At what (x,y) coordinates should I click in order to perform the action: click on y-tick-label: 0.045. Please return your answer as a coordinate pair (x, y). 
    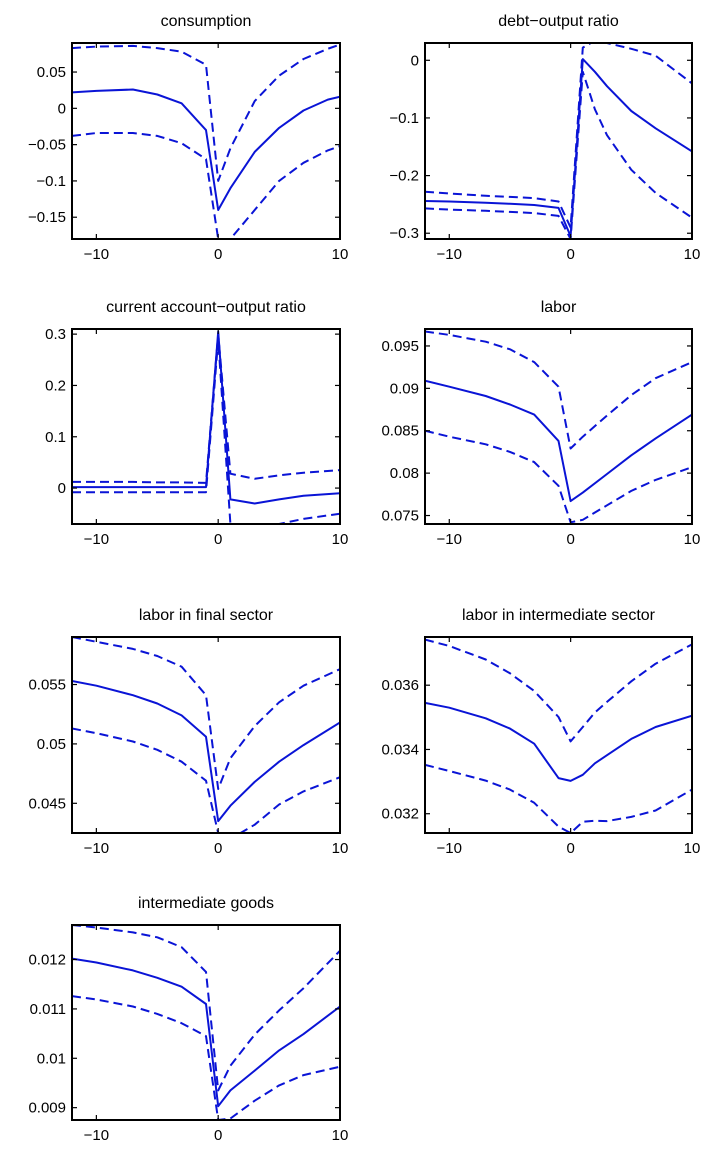
    Looking at the image, I should click on (47, 803).